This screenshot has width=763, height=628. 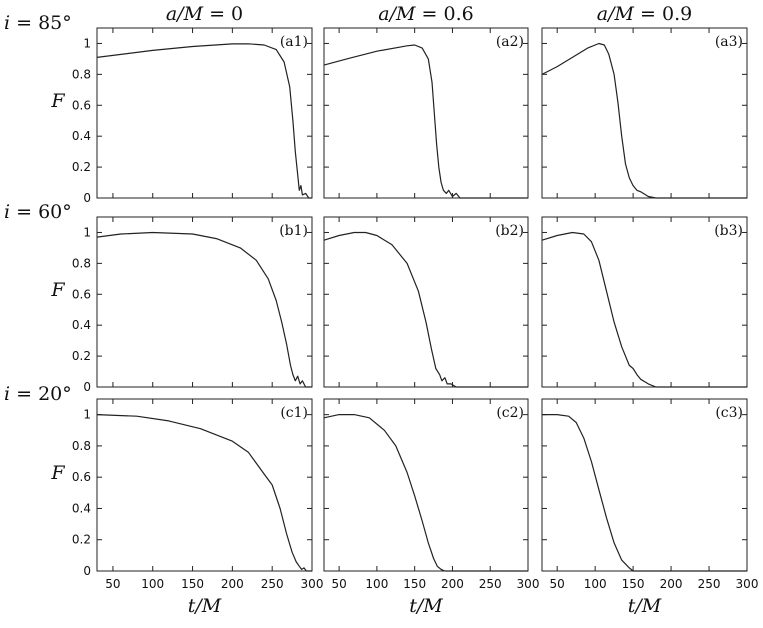 What do you see at coordinates (644, 14) in the screenshot?
I see `column-title-3: a/M = 0.9` at bounding box center [644, 14].